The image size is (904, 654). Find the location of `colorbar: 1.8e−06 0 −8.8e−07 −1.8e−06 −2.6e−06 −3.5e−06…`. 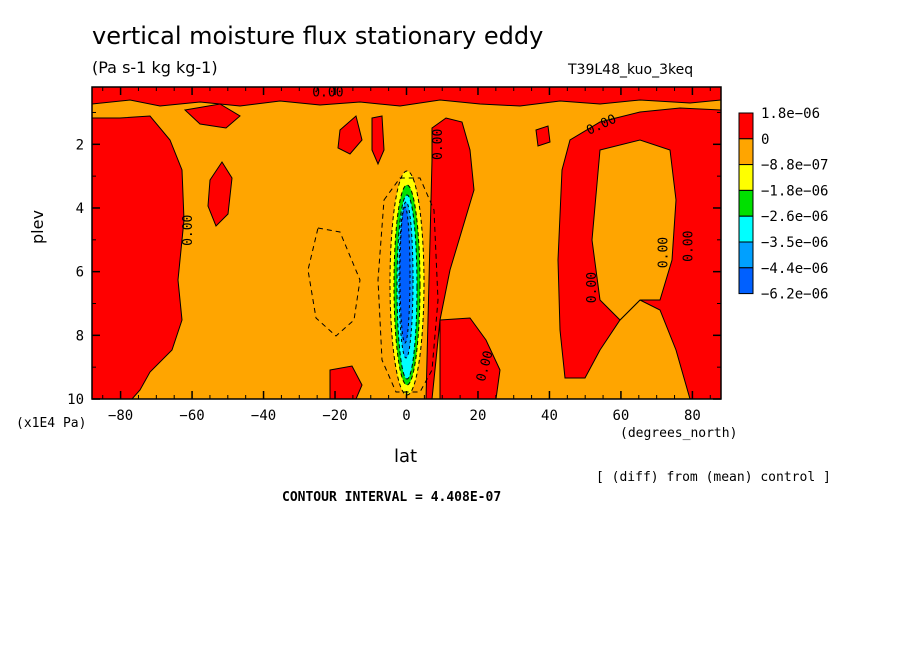

colorbar: 1.8e−06 0 −8.8e−07 −1.8e−06 −2.6e−06 −3.5e−06… is located at coordinates (783, 204).